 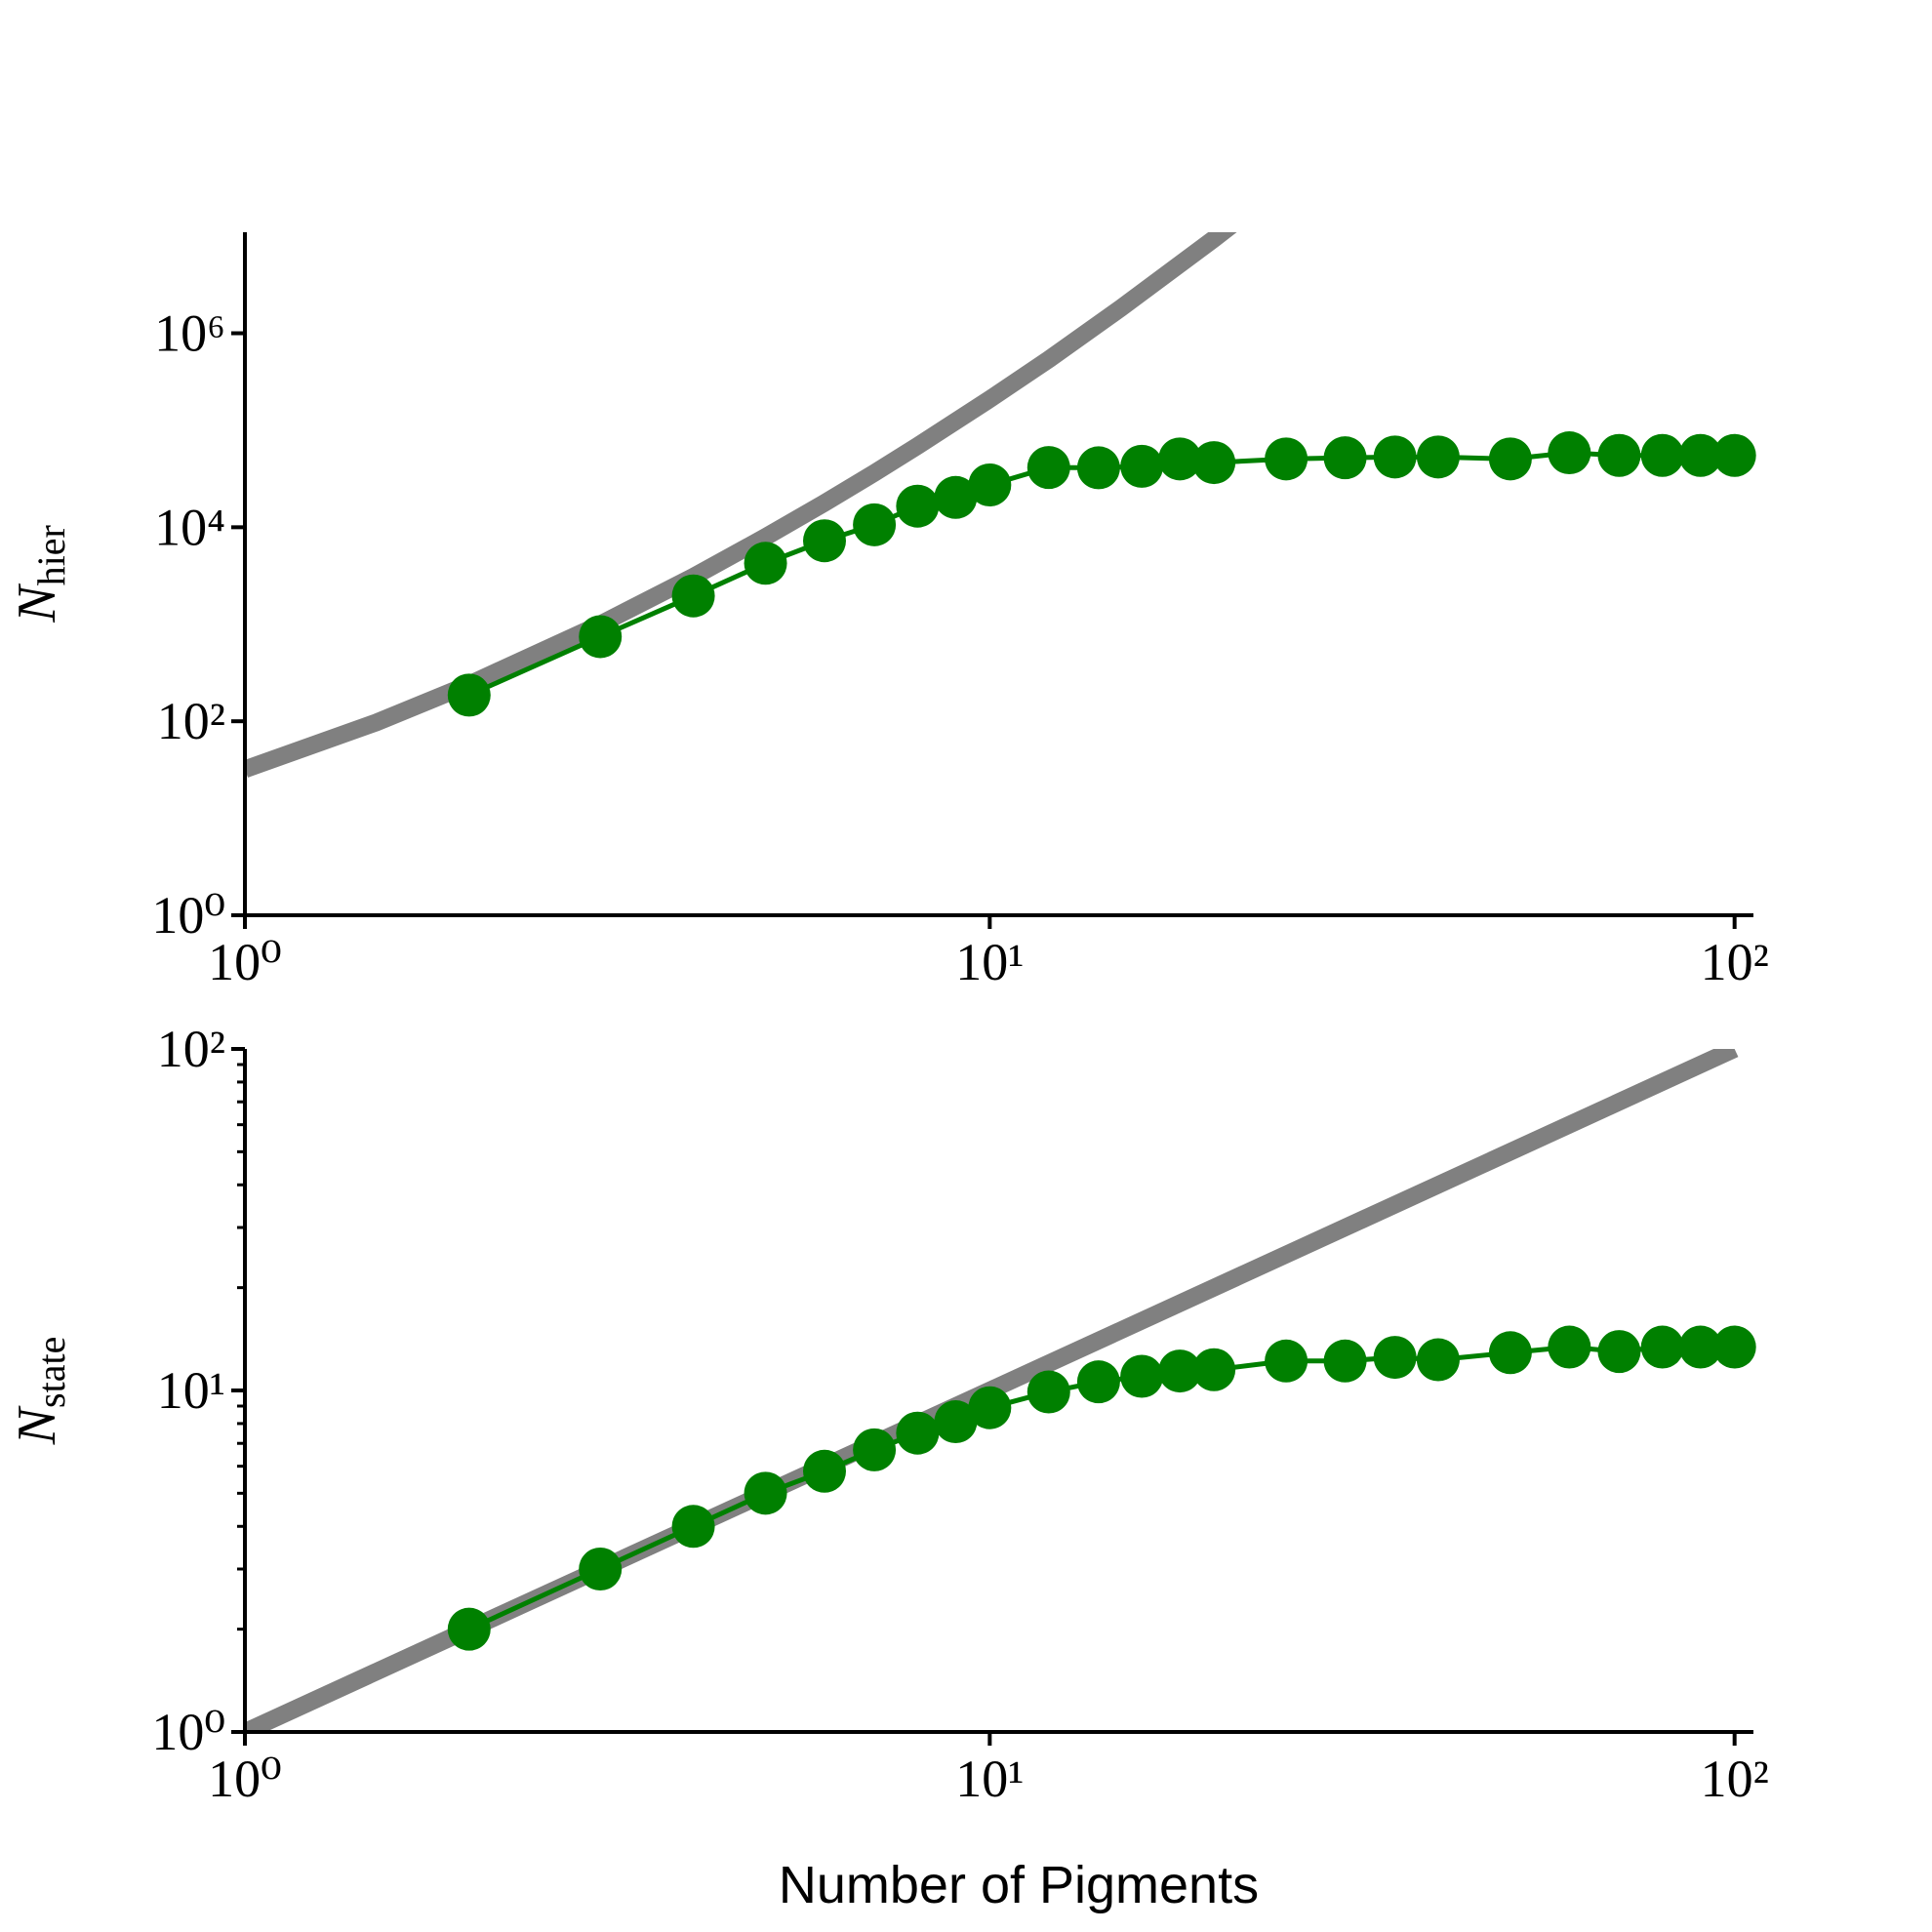 What do you see at coordinates (191, 1390) in the screenshot?
I see `y-tick-label: 10¹` at bounding box center [191, 1390].